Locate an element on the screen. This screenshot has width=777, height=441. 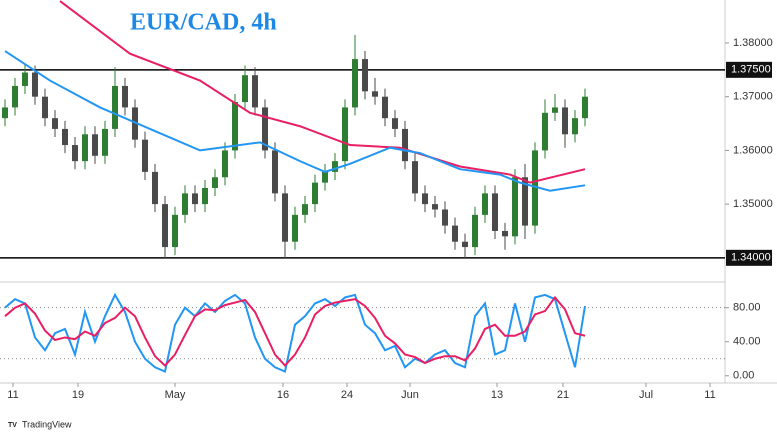
x-tick-label: 24 is located at coordinates (347, 395).